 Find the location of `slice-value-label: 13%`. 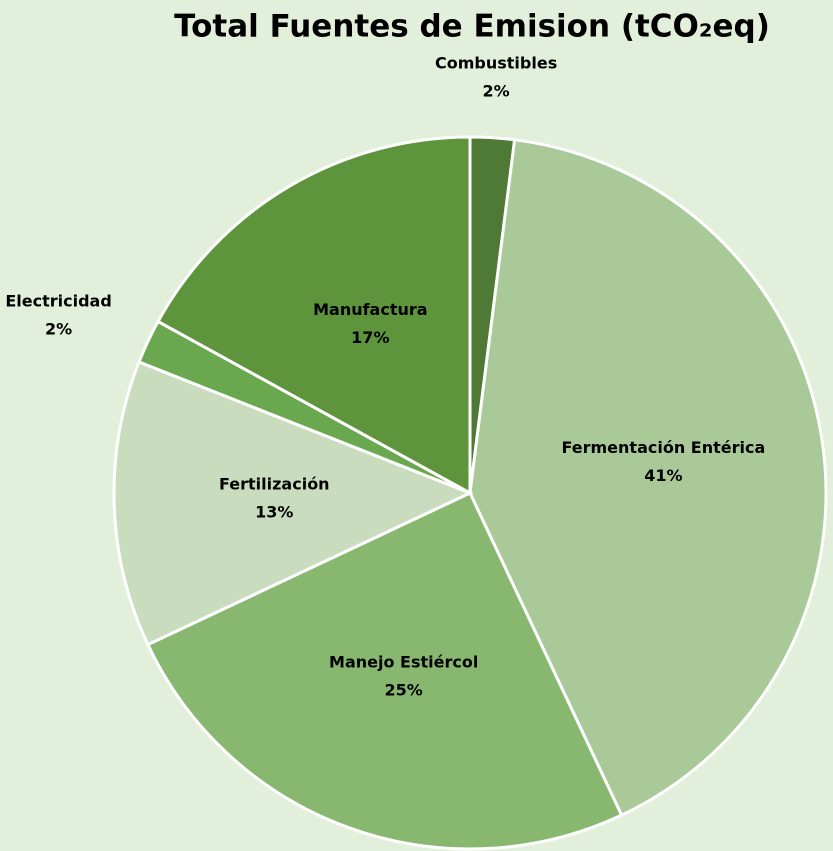

slice-value-label: 13% is located at coordinates (274, 512).